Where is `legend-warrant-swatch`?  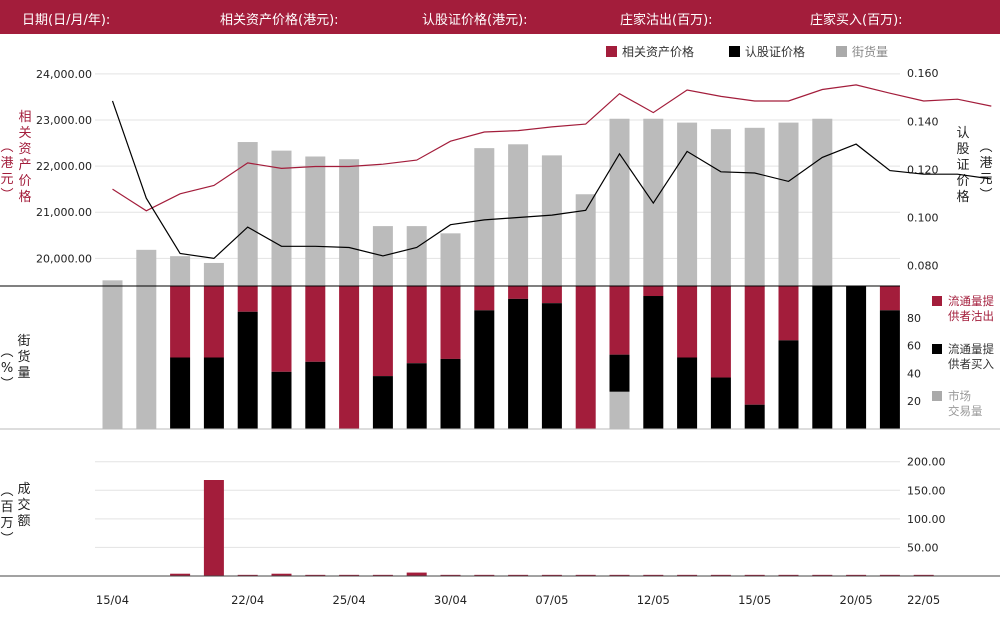
legend-warrant-swatch is located at coordinates (734, 51).